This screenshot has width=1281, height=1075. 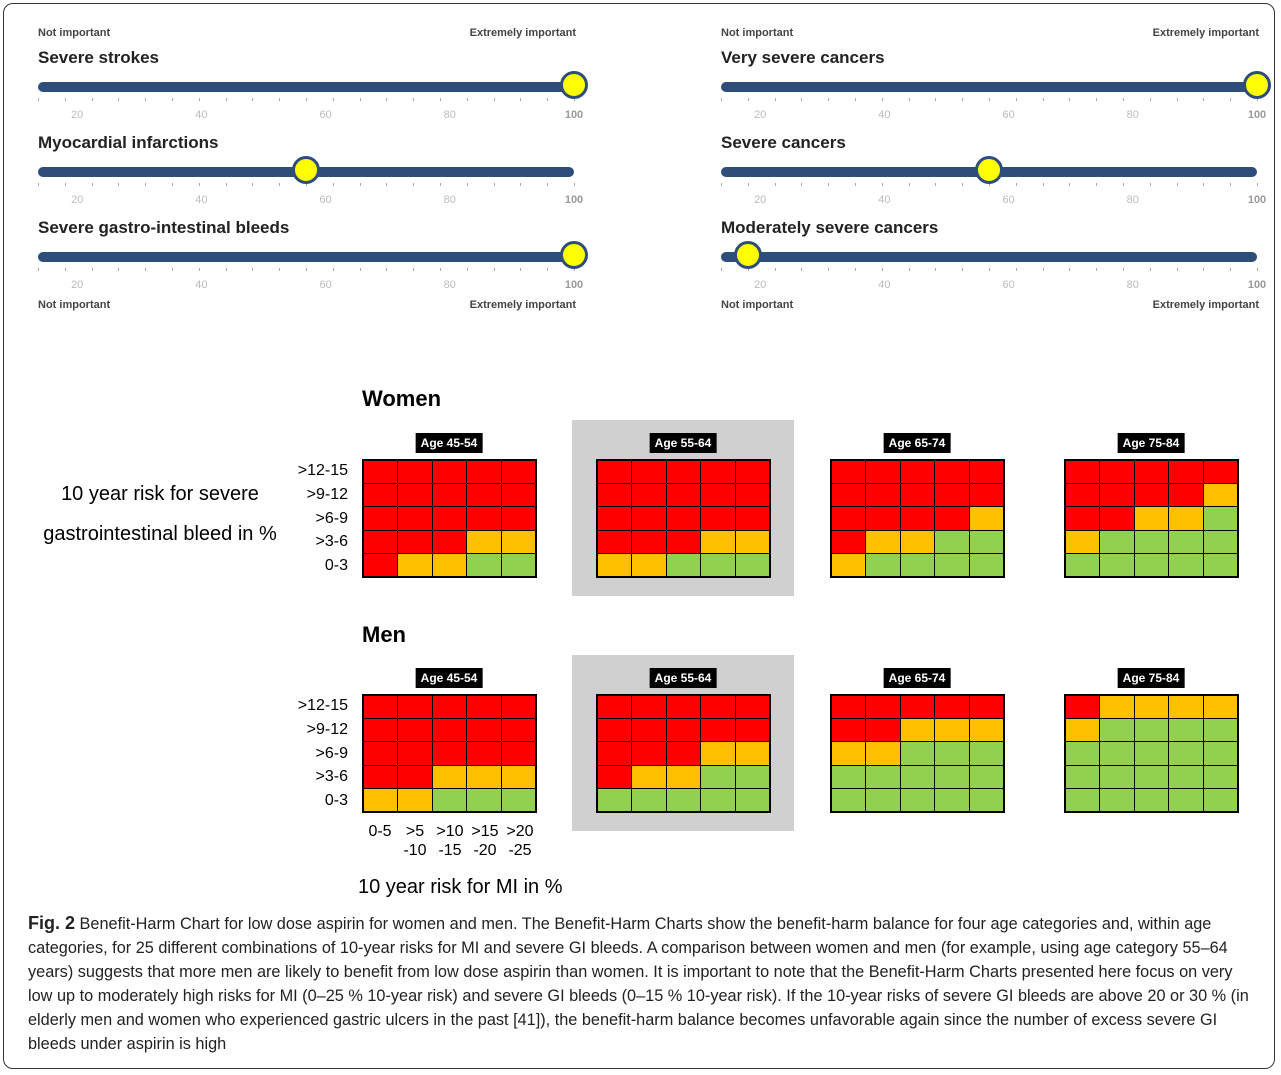 What do you see at coordinates (314, 190) in the screenshot?
I see `importance-slider: Myocardial infarctions 20 40 60 80 100` at bounding box center [314, 190].